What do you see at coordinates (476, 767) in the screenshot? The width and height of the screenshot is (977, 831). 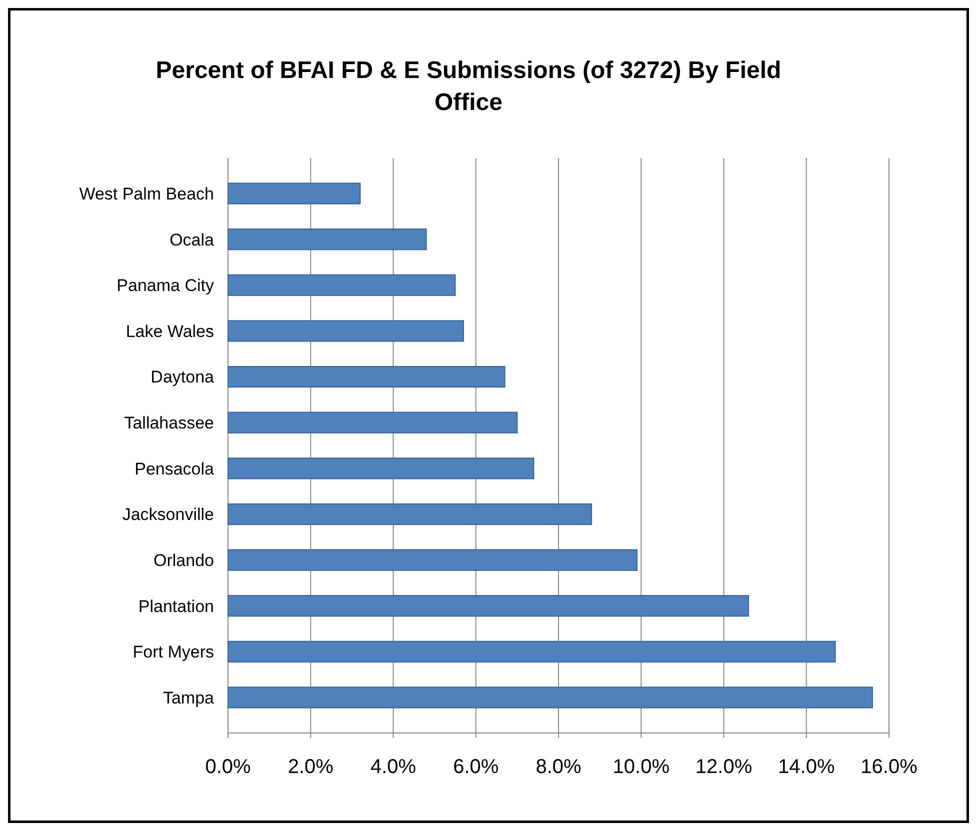 I see `x-tick-label: 6.0%` at bounding box center [476, 767].